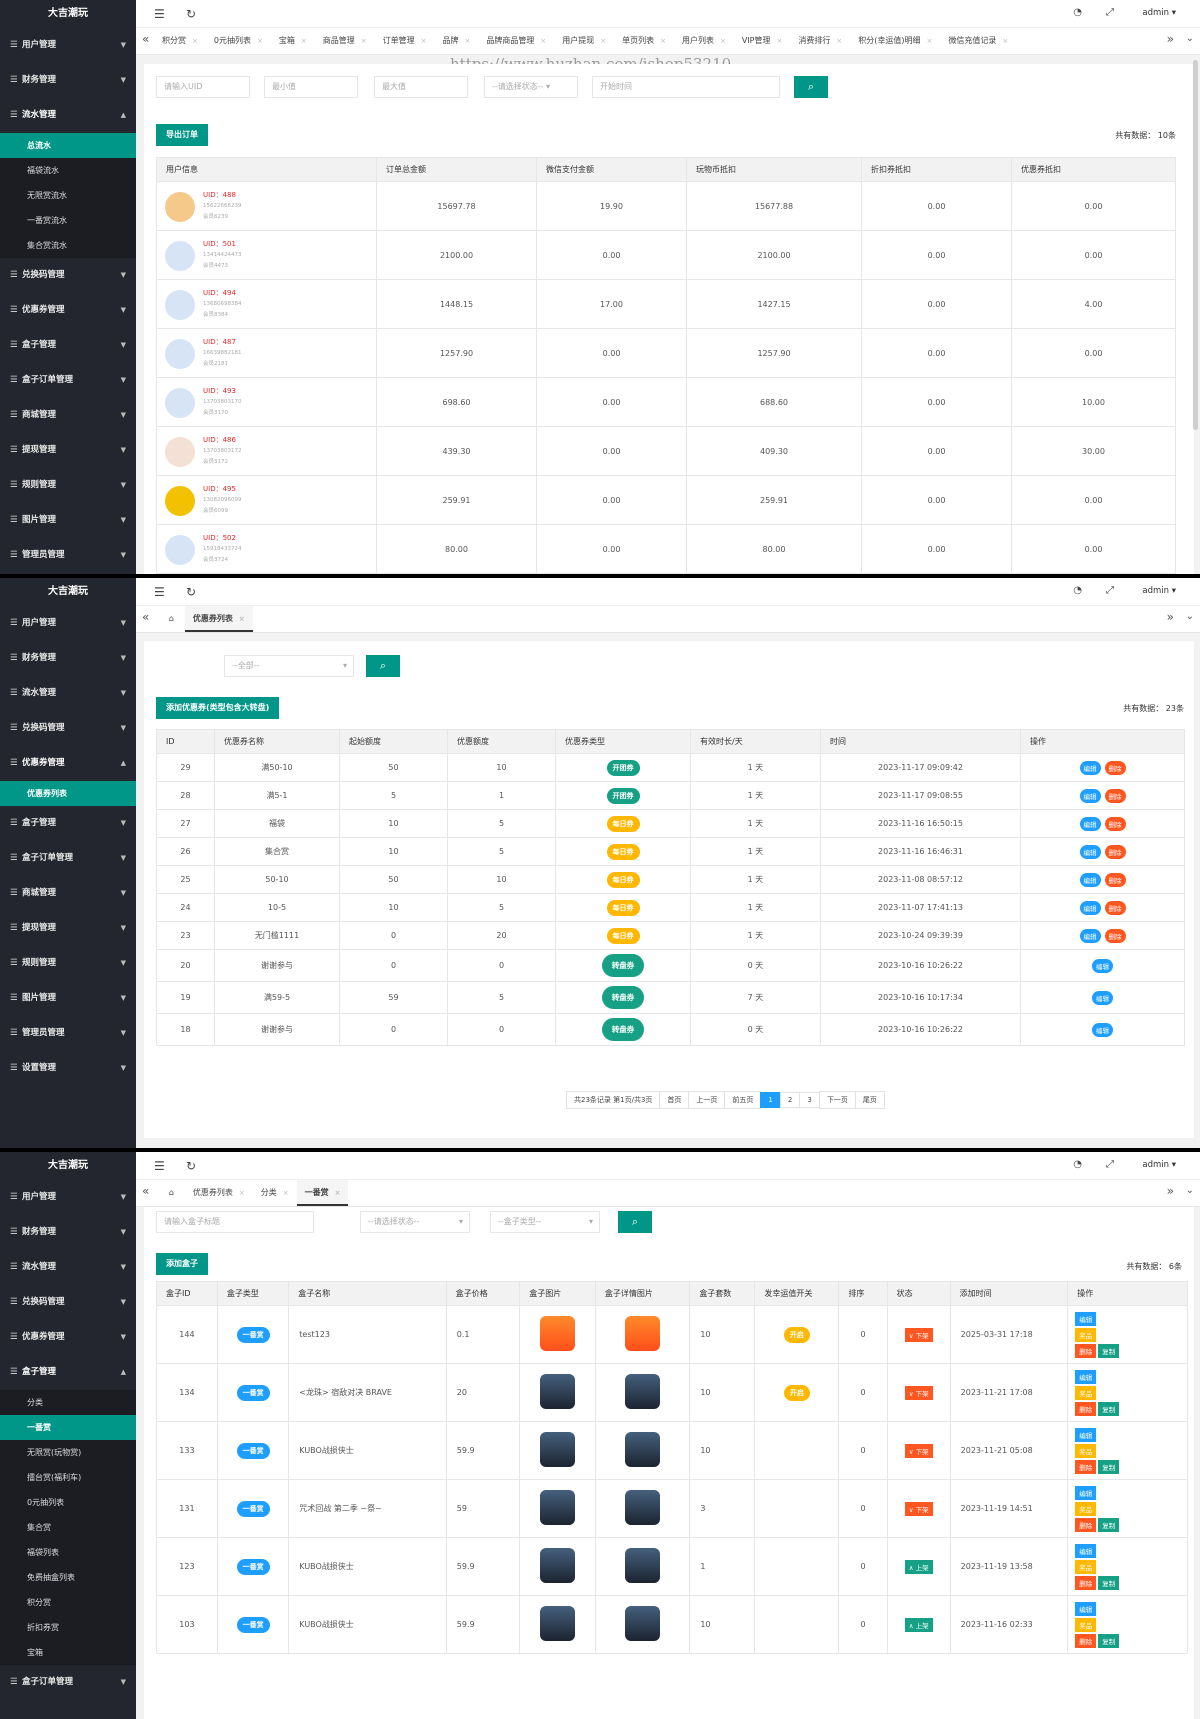 The height and width of the screenshot is (1719, 1200). I want to click on start-time-input: 开始时间, so click(686, 87).